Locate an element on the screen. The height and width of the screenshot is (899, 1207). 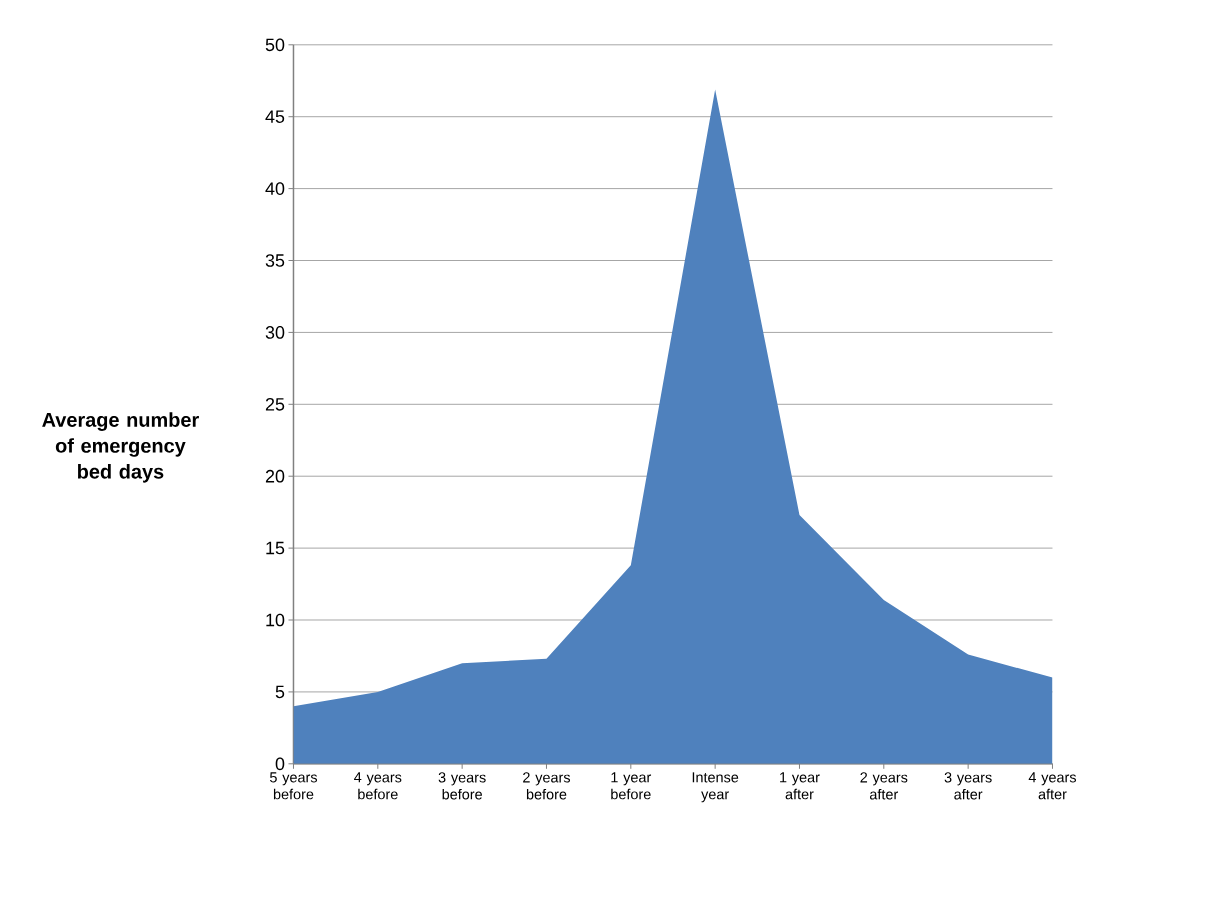
x-tick-label: 1 year before is located at coordinates (631, 786).